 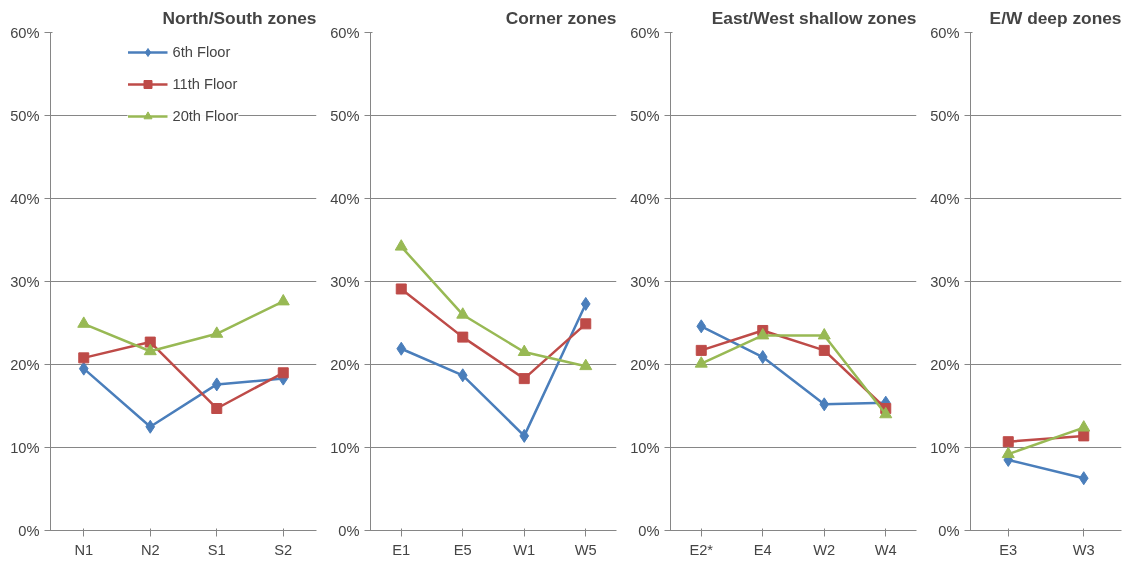 I want to click on x-tick-label: E5, so click(x=462, y=549).